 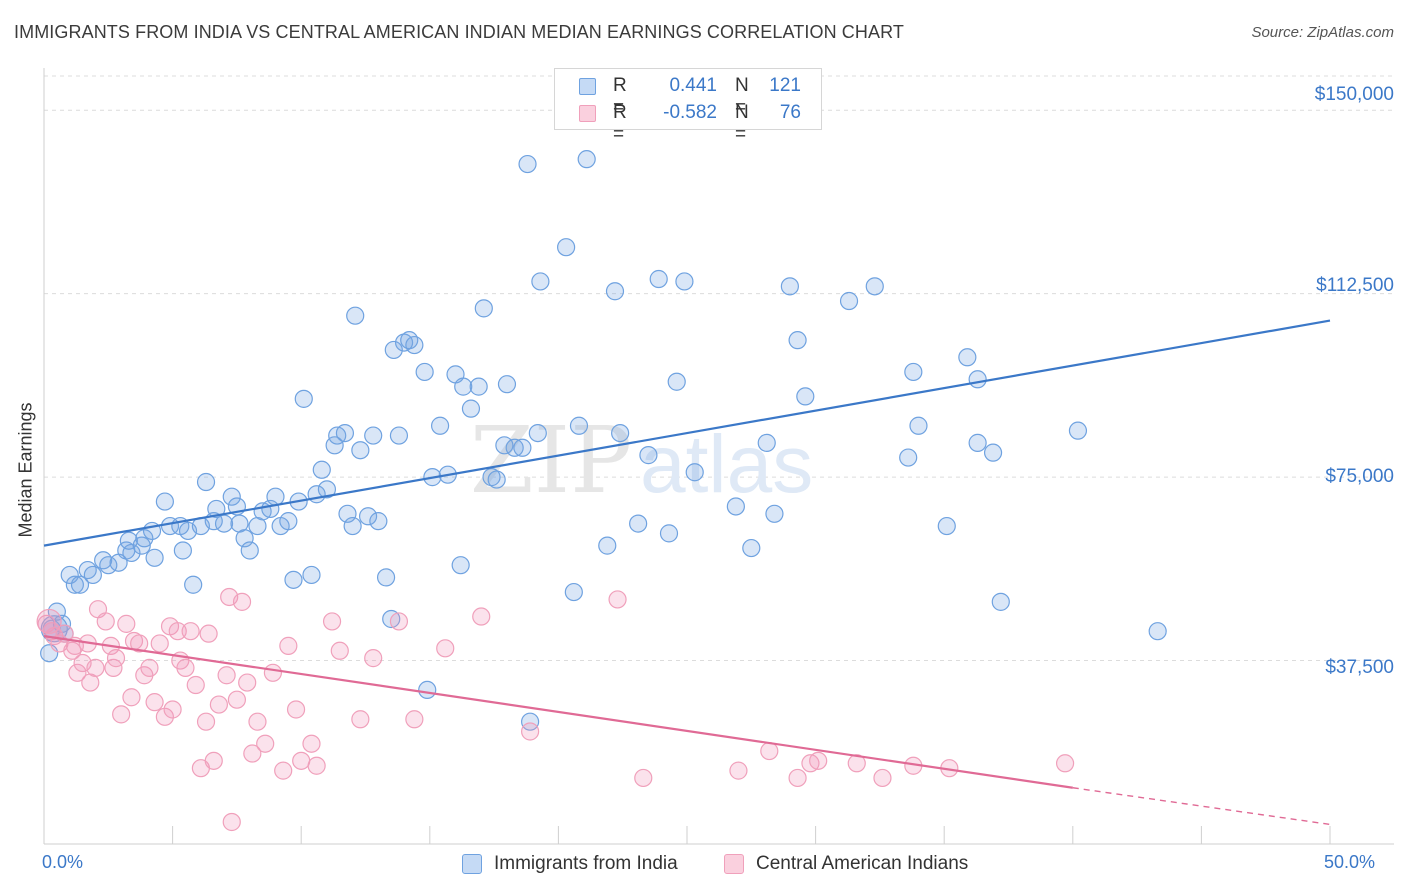 I want to click on trend-line-central-american-extension, so click(x=1201, y=806).